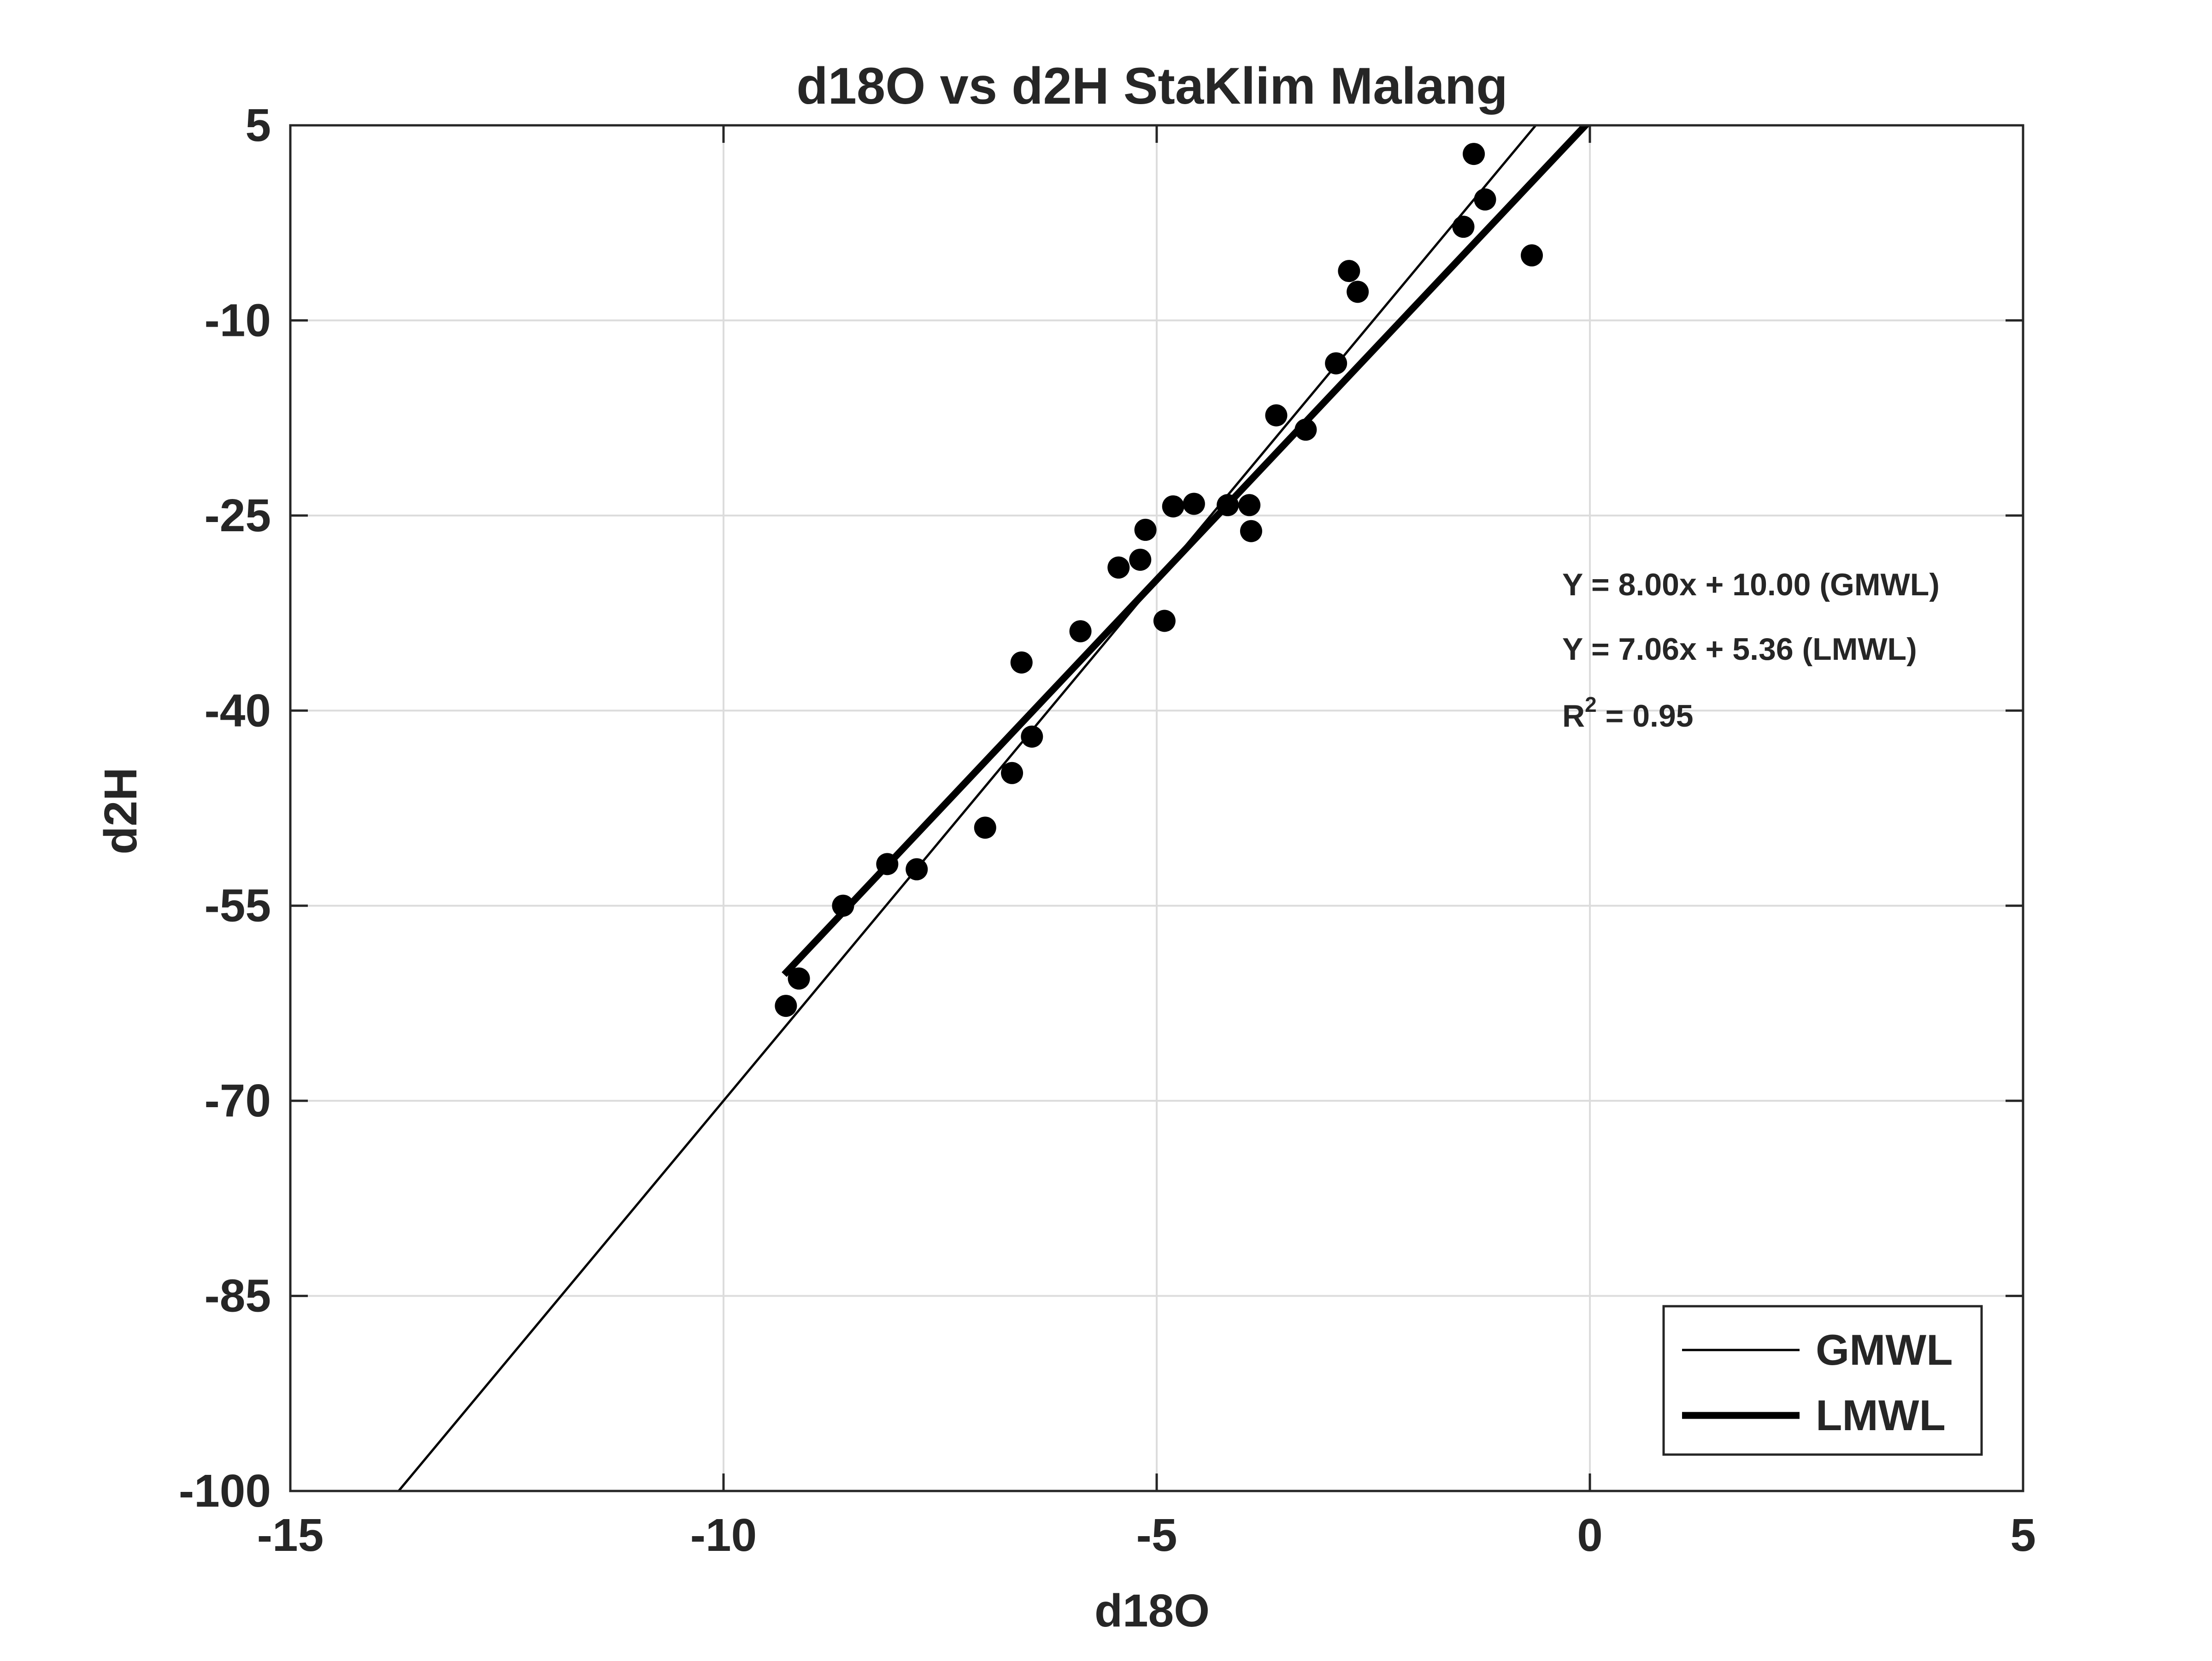 The image size is (2212, 1661). What do you see at coordinates (1152, 86) in the screenshot?
I see `chart-title: d18O vs d2H StaKlim Malang` at bounding box center [1152, 86].